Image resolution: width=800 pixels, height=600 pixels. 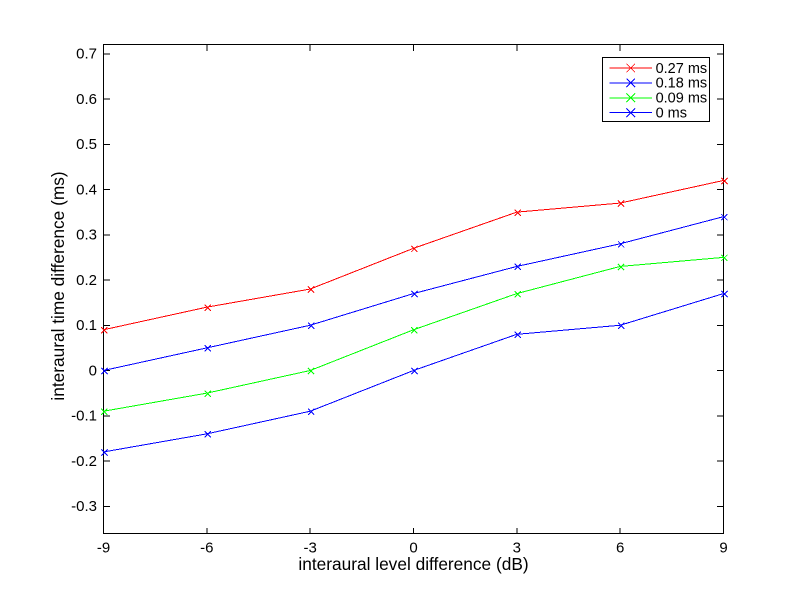 What do you see at coordinates (206, 547) in the screenshot?
I see `svg-text: -6` at bounding box center [206, 547].